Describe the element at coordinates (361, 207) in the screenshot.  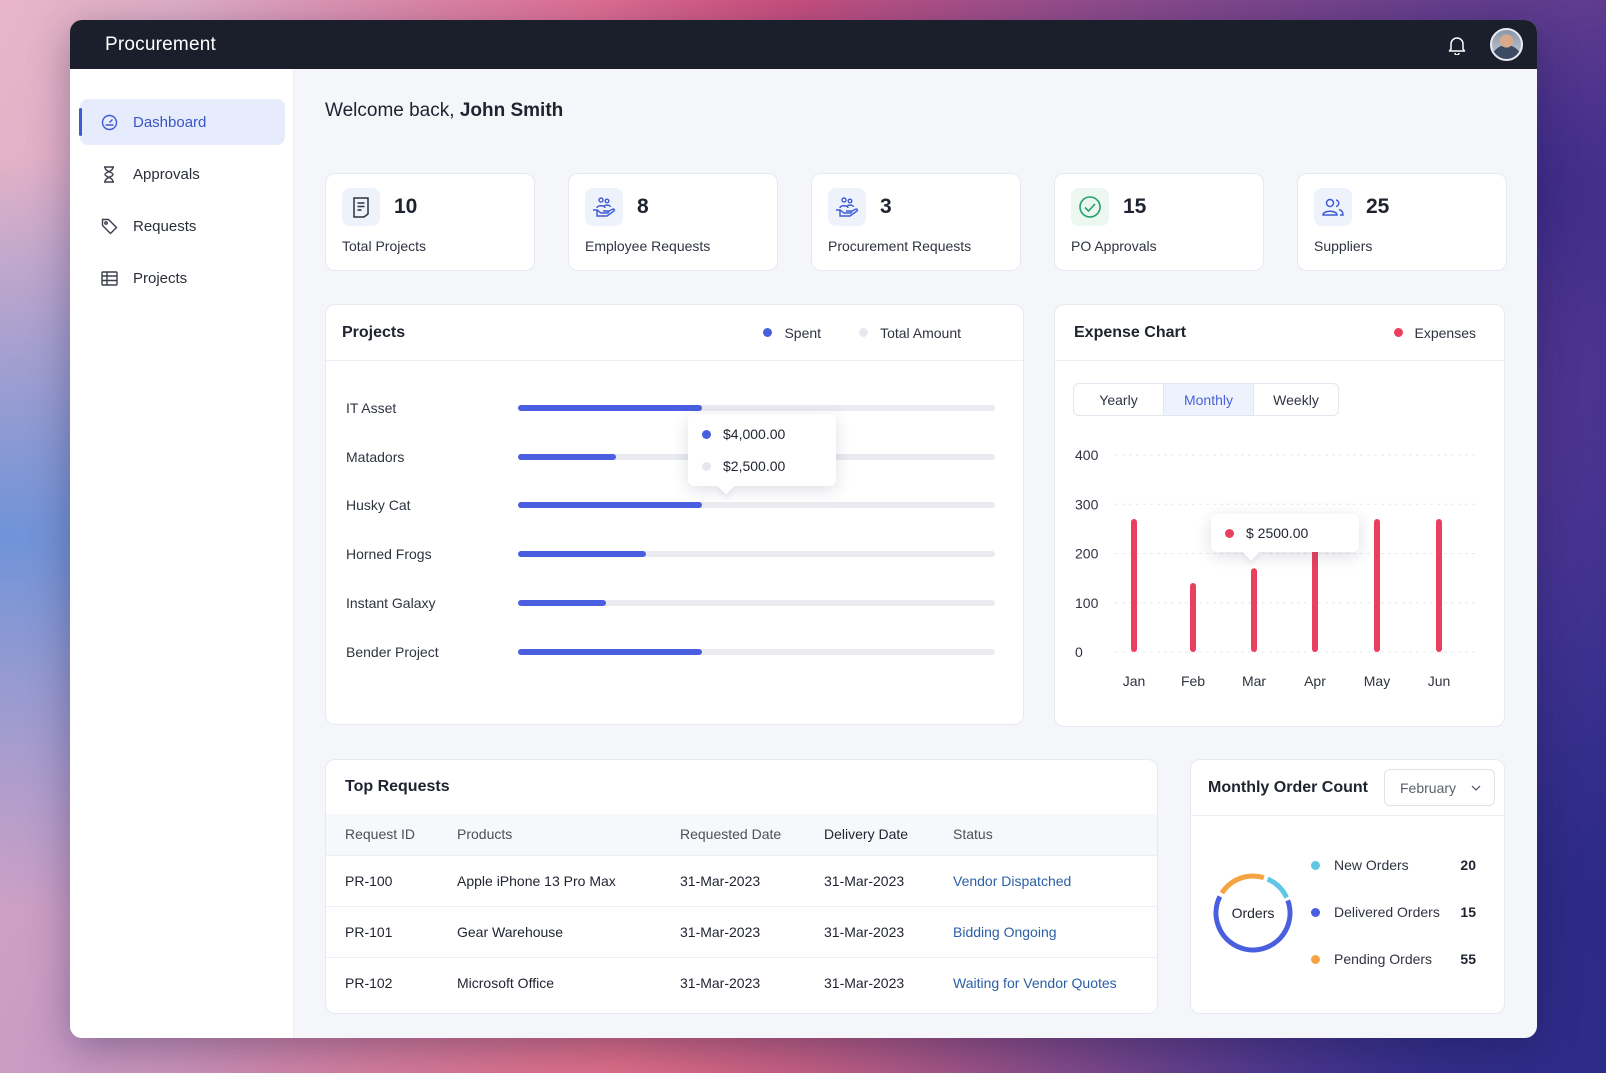
I see `document-icon` at that location.